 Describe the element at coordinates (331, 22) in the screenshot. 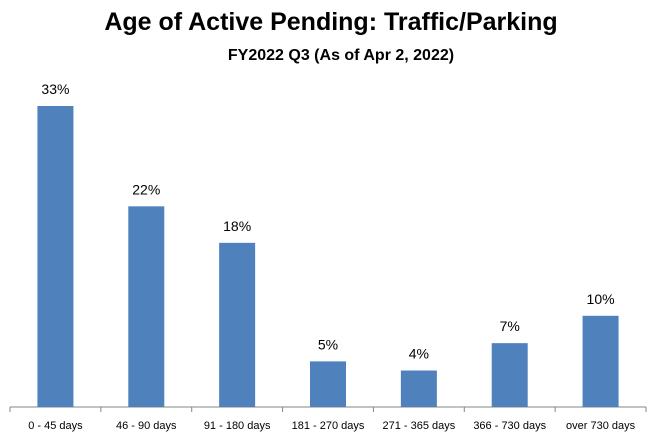

I see `chart-title: Age of Active Pending: Traffic/Parking` at that location.